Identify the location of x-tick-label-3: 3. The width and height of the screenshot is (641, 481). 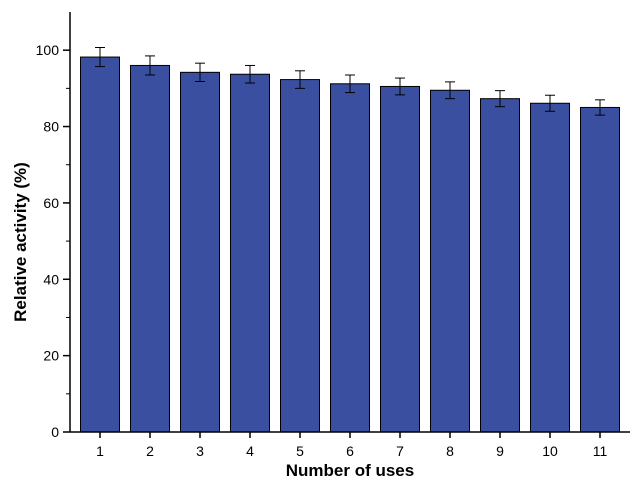
(200, 451).